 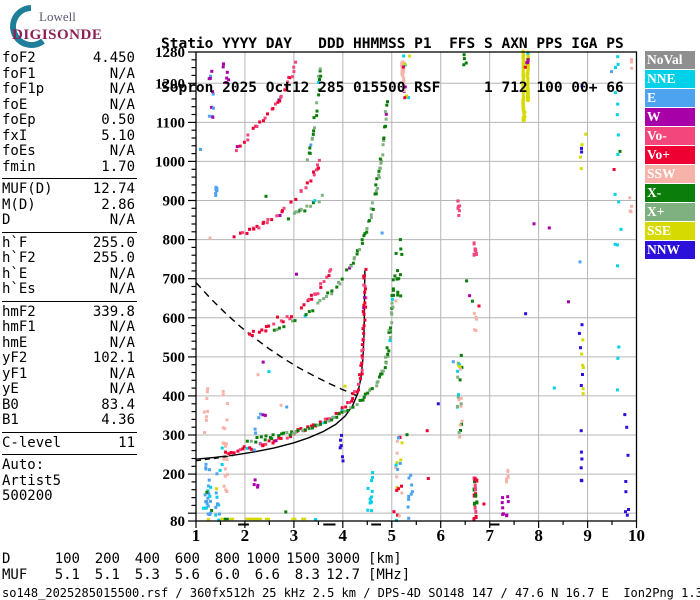 I want to click on param-row-h`E: h`E N/A, so click(x=68, y=274).